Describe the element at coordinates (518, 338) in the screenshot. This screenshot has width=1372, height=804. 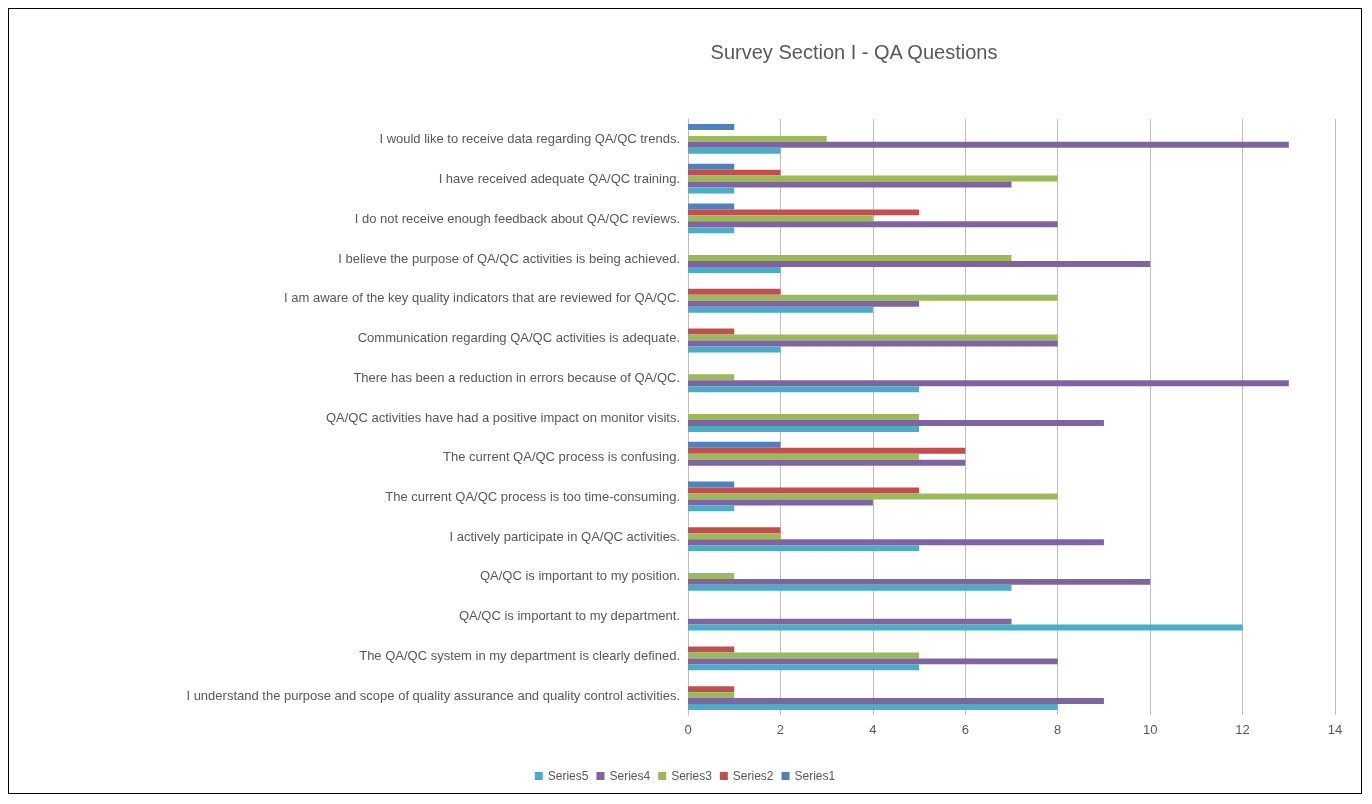
I see `y-tick-label: Communication regarding QA/QC activities is adequate.` at that location.